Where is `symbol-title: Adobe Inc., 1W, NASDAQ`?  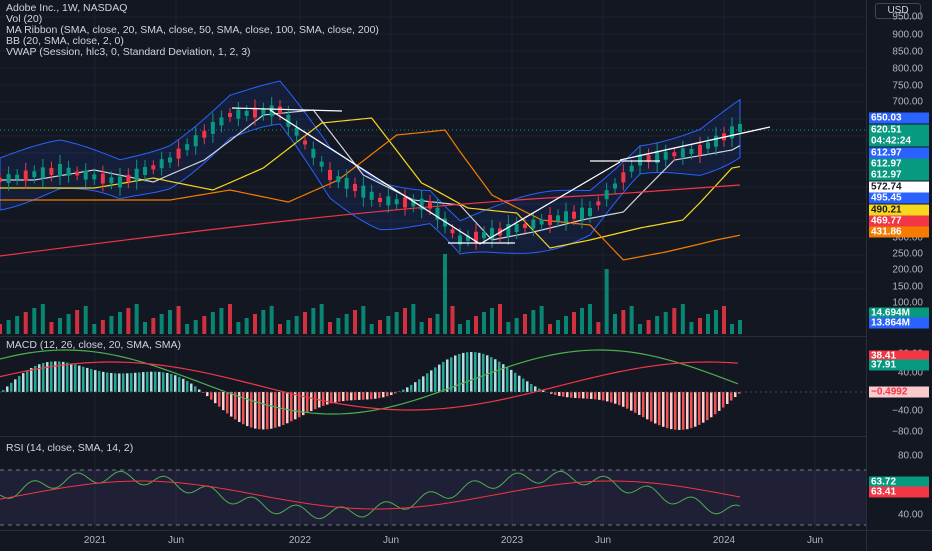 symbol-title: Adobe Inc., 1W, NASDAQ is located at coordinates (192, 8).